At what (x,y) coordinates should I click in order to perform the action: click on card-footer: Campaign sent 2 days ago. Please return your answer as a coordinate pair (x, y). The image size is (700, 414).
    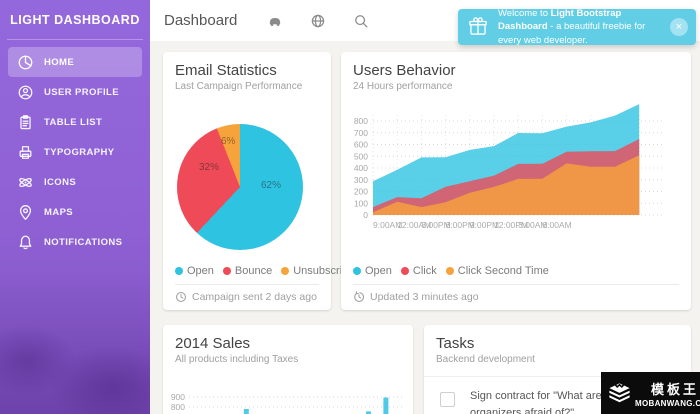
    Looking at the image, I should click on (247, 297).